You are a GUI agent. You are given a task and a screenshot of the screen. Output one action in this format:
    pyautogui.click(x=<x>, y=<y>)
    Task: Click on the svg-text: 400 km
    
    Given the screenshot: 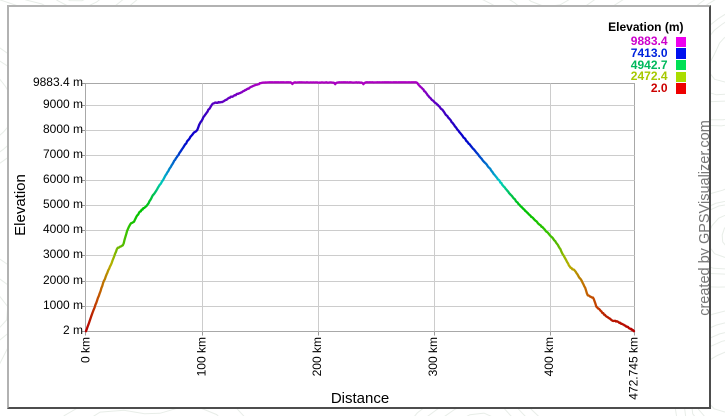 What is the action you would take?
    pyautogui.click(x=549, y=356)
    